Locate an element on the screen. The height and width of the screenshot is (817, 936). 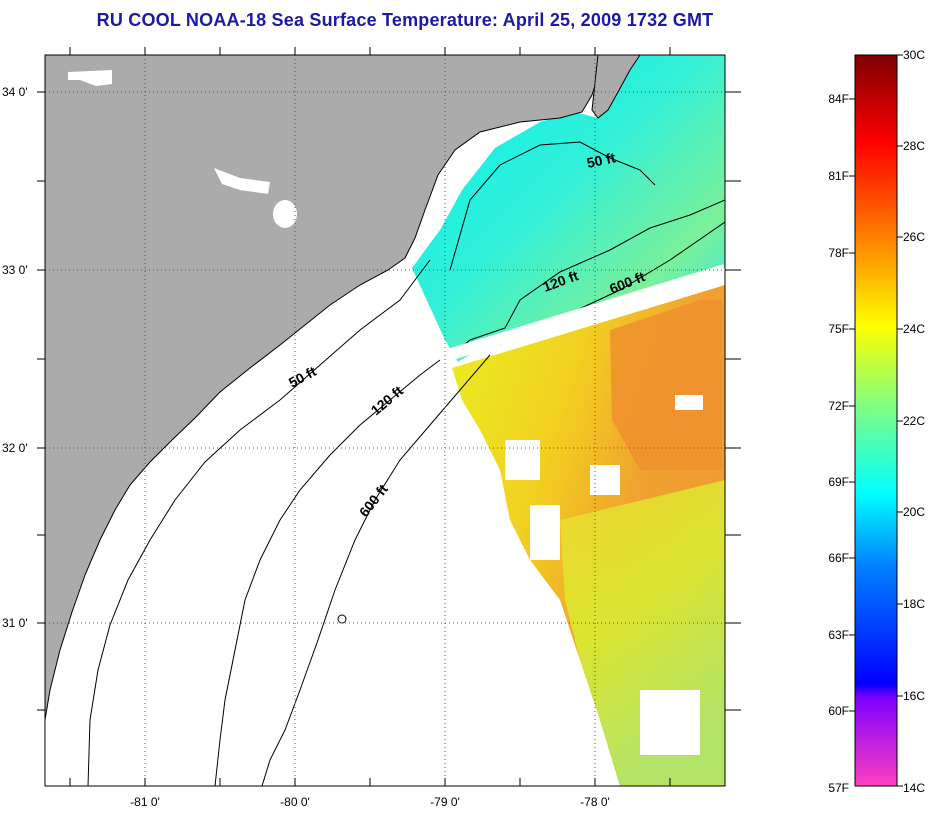
lon-label: -79 0' is located at coordinates (445, 802).